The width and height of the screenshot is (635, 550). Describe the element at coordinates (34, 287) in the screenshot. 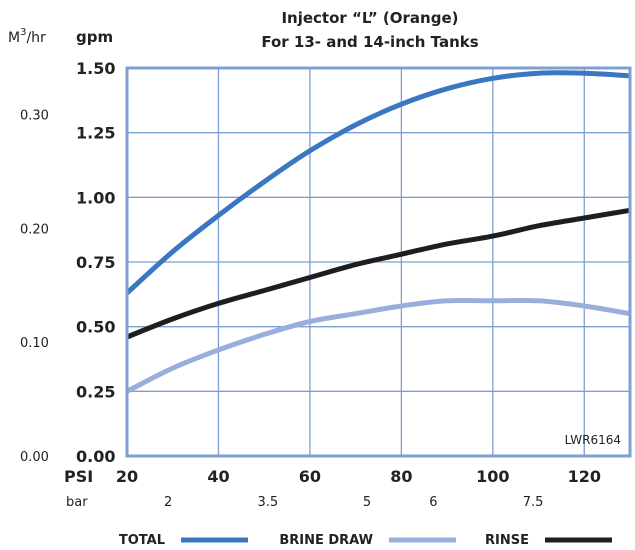

I see `y2-tick-labels: 0.00 0.10 0.20 0.30` at that location.